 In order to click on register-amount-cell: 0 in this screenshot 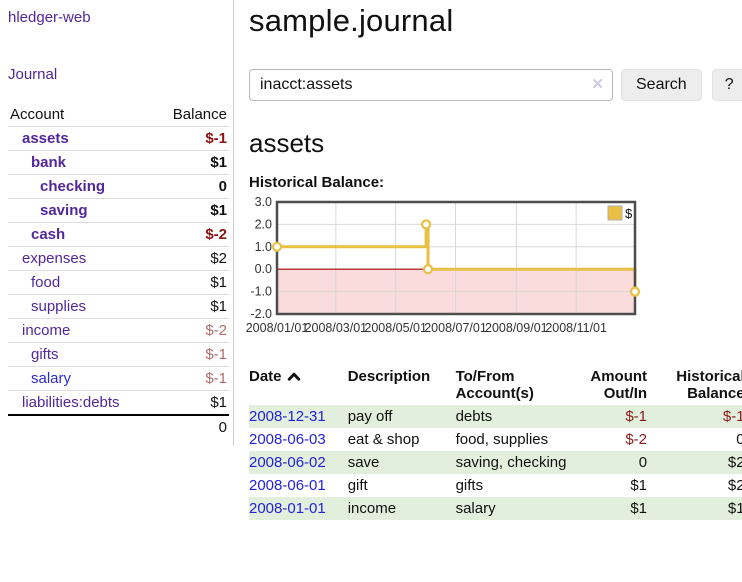, I will do `click(643, 462)`.